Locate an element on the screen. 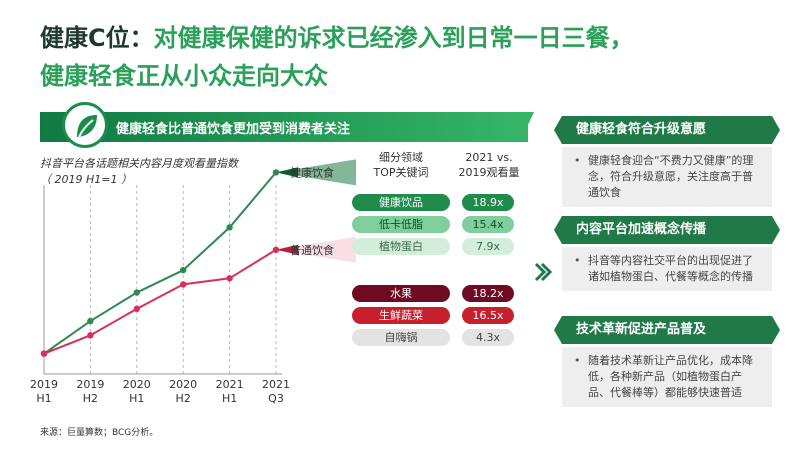 The image size is (800, 450). chart-subtitle-line-2: （ 2019 H1=1 ） is located at coordinates (86, 179).